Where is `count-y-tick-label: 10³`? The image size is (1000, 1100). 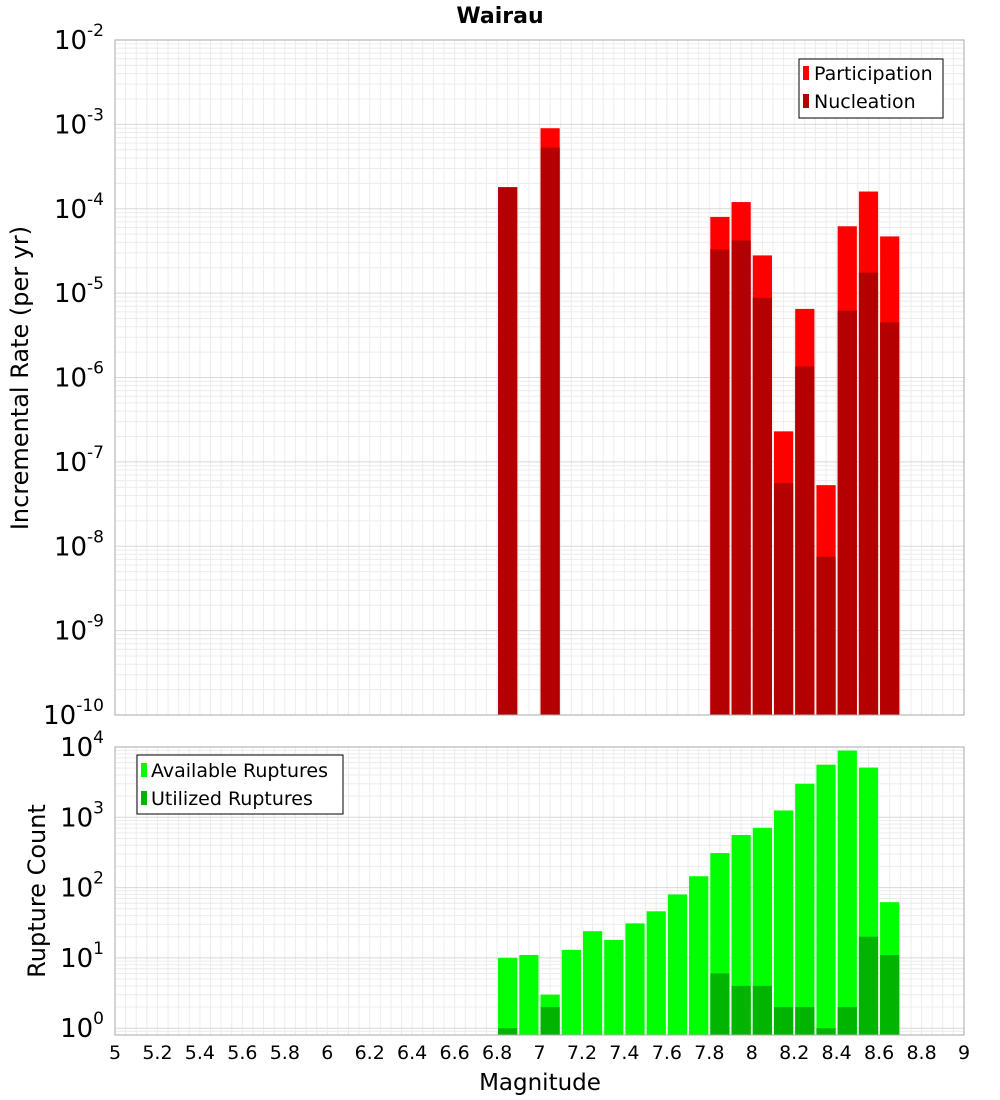 count-y-tick-label: 10³ is located at coordinates (82, 815).